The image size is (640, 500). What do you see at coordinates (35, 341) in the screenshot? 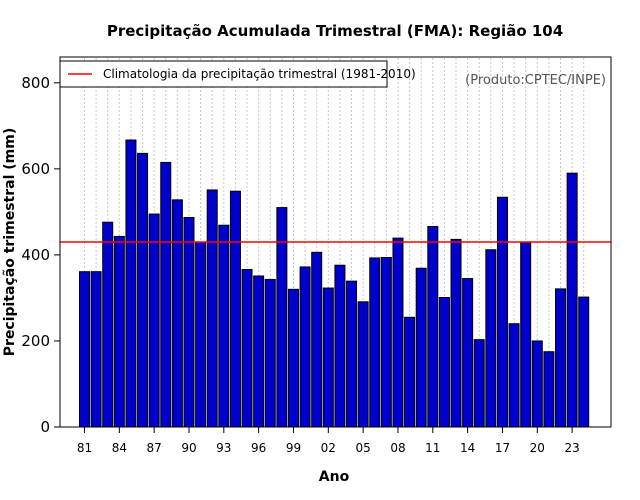
I see `y-tick-label-200: 200` at bounding box center [35, 341].